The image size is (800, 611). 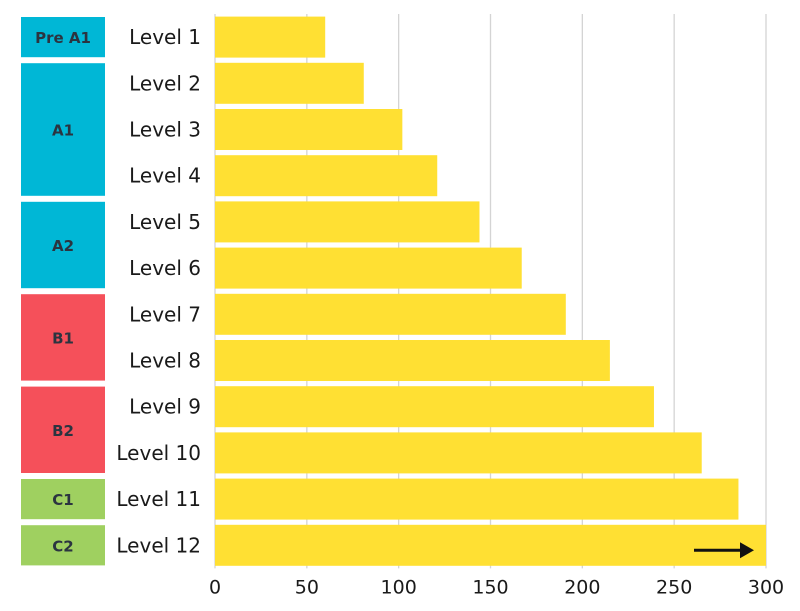 I want to click on cefr-band-b2, so click(x=63, y=429).